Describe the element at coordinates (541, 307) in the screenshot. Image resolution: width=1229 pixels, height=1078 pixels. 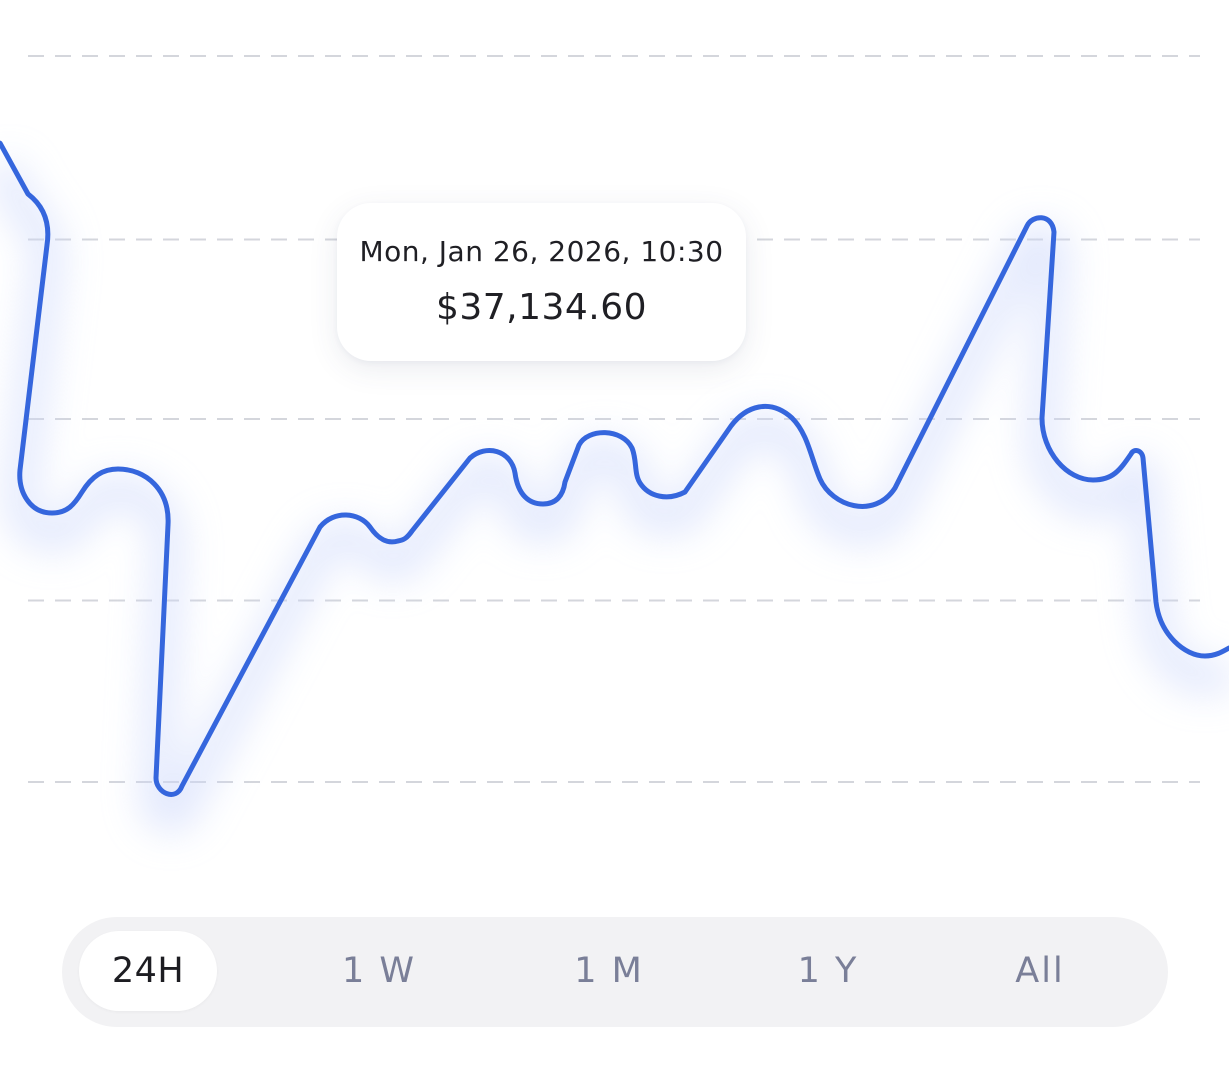
I see `tooltip-price: $37,134.60` at that location.